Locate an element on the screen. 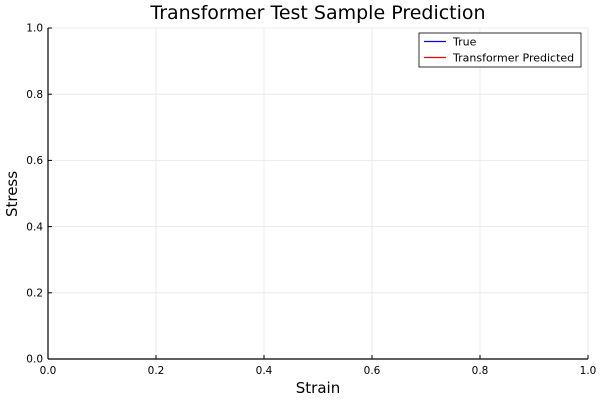 This screenshot has width=600, height=400. x-tick-label: 0.2 is located at coordinates (156, 371).